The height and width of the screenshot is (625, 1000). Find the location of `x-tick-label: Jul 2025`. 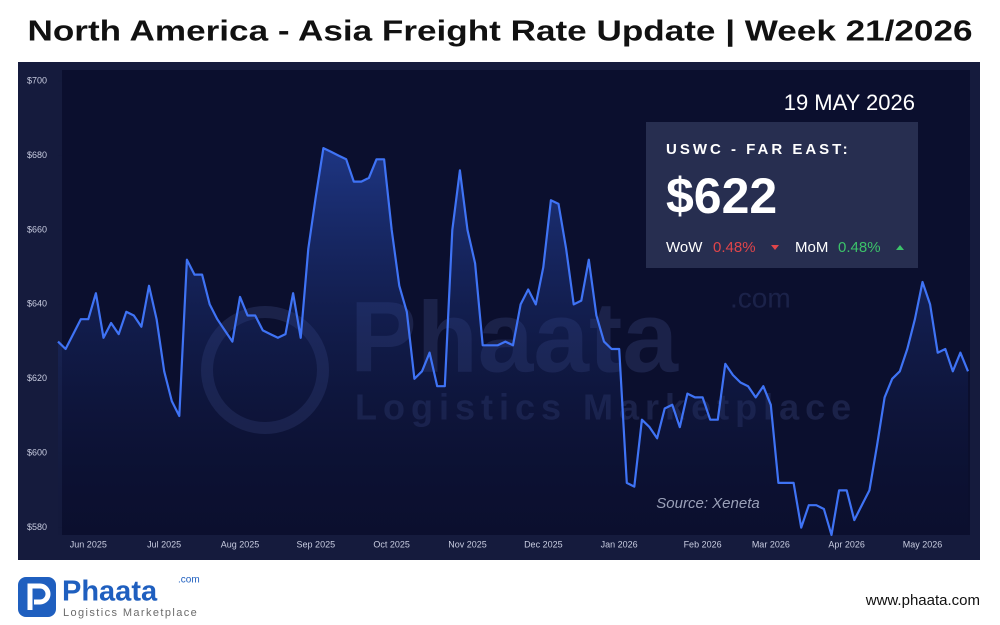

x-tick-label: Jul 2025 is located at coordinates (164, 544).